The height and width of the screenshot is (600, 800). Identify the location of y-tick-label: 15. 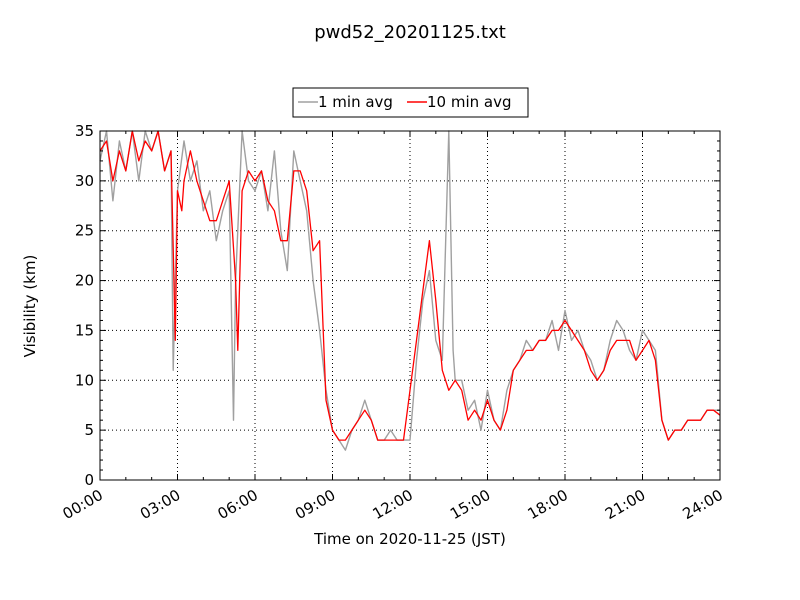
(84, 330).